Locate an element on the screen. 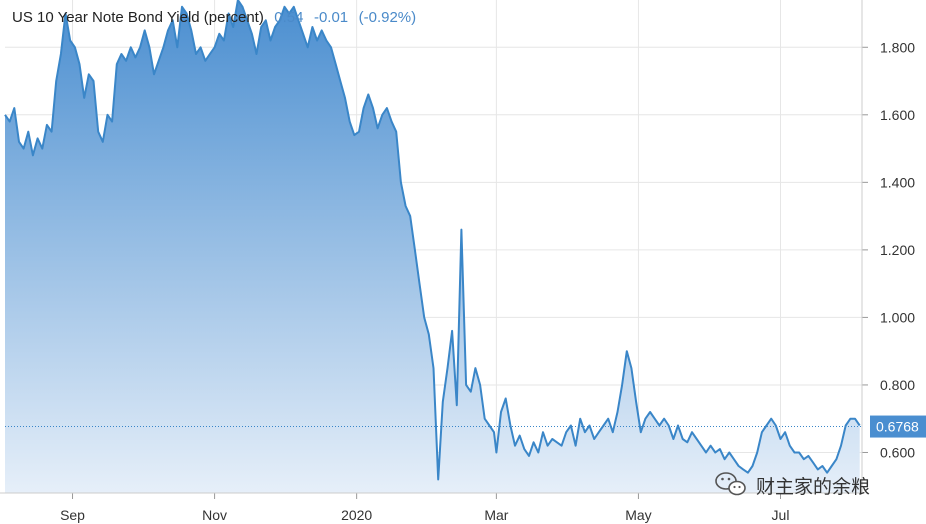 This screenshot has width=926, height=524. x-tick-label: 2020 is located at coordinates (356, 515).